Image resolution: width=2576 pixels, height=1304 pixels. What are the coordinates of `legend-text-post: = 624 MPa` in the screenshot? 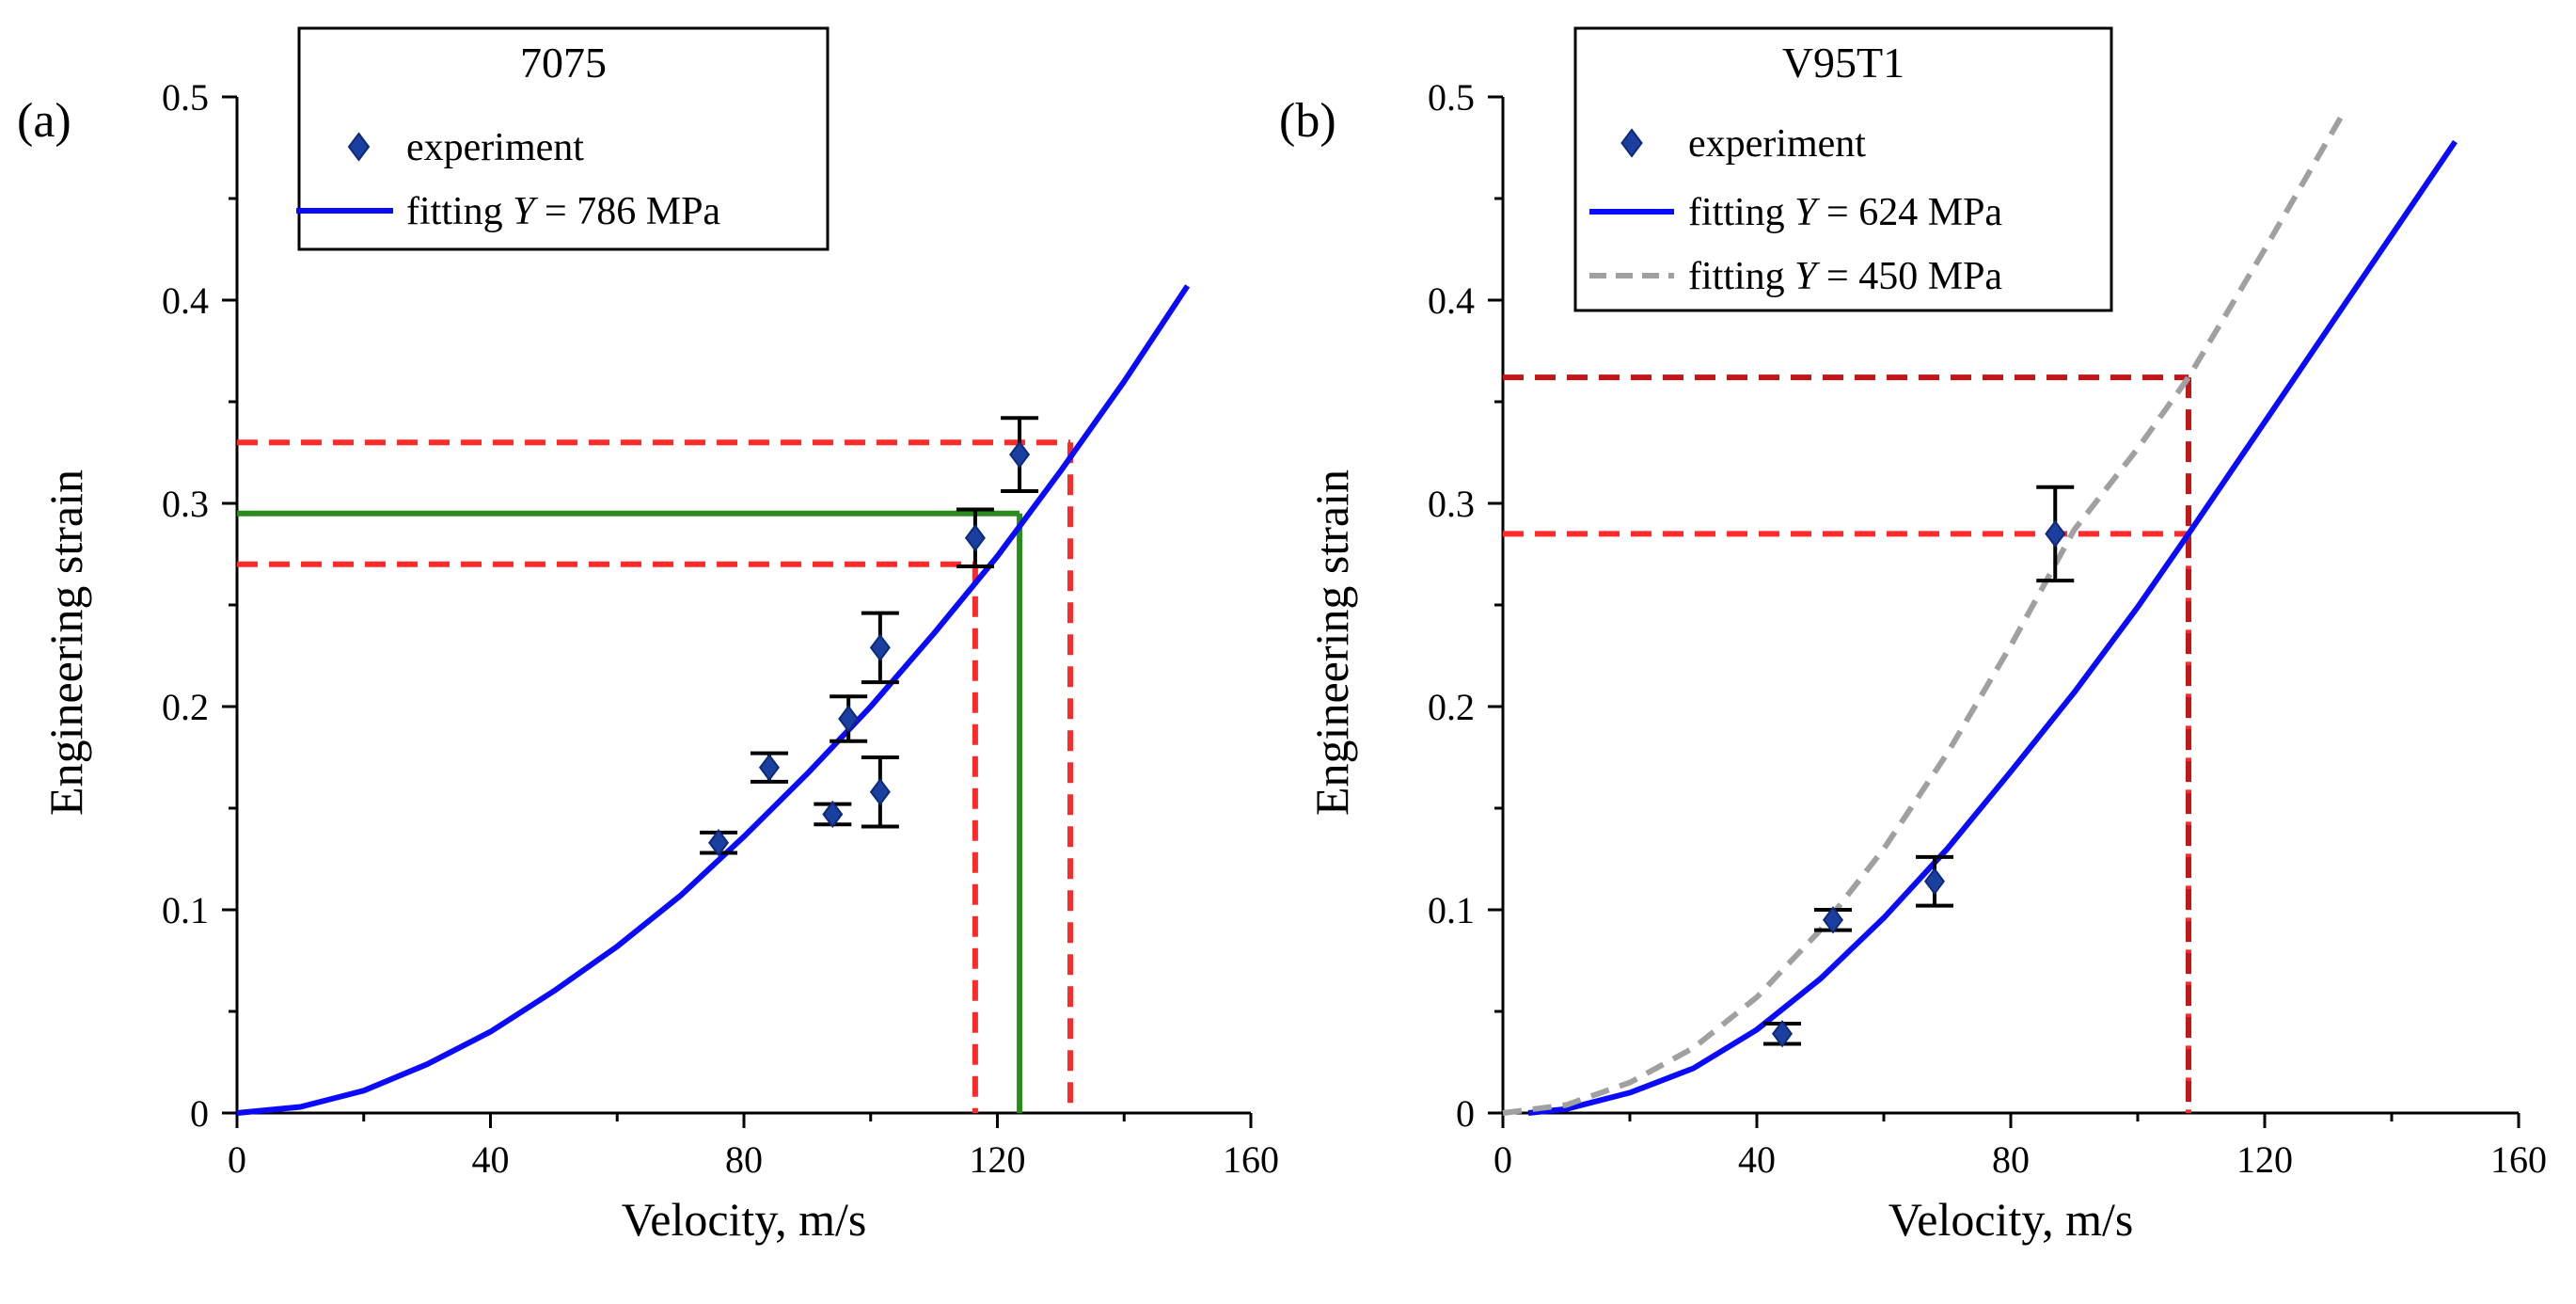 It's located at (1910, 212).